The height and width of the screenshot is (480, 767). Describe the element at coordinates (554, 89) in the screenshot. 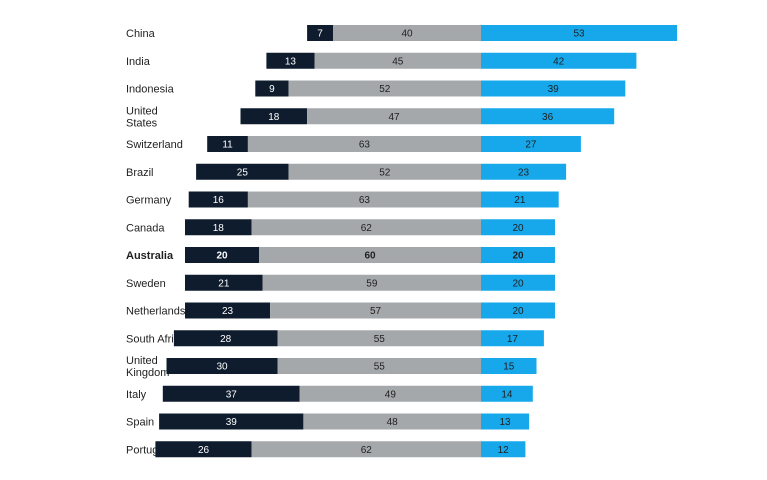

I see `value-label-indonesia-3: 39` at that location.